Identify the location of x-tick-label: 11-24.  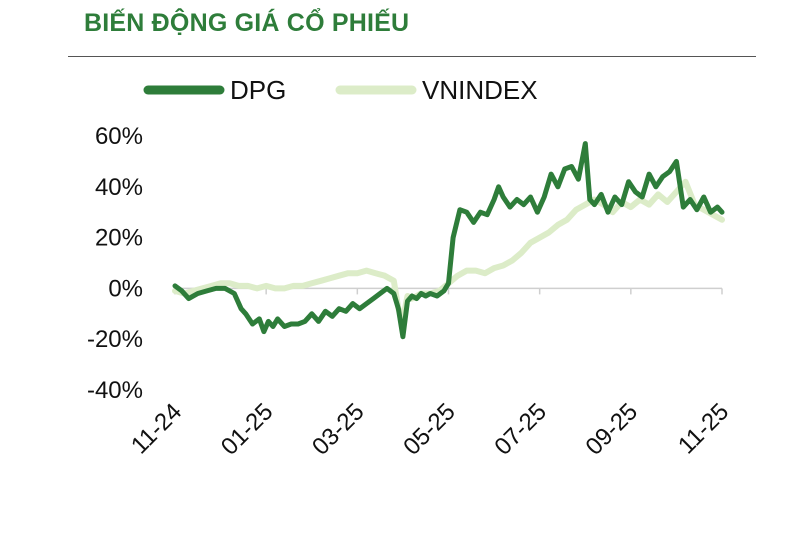
(156, 428).